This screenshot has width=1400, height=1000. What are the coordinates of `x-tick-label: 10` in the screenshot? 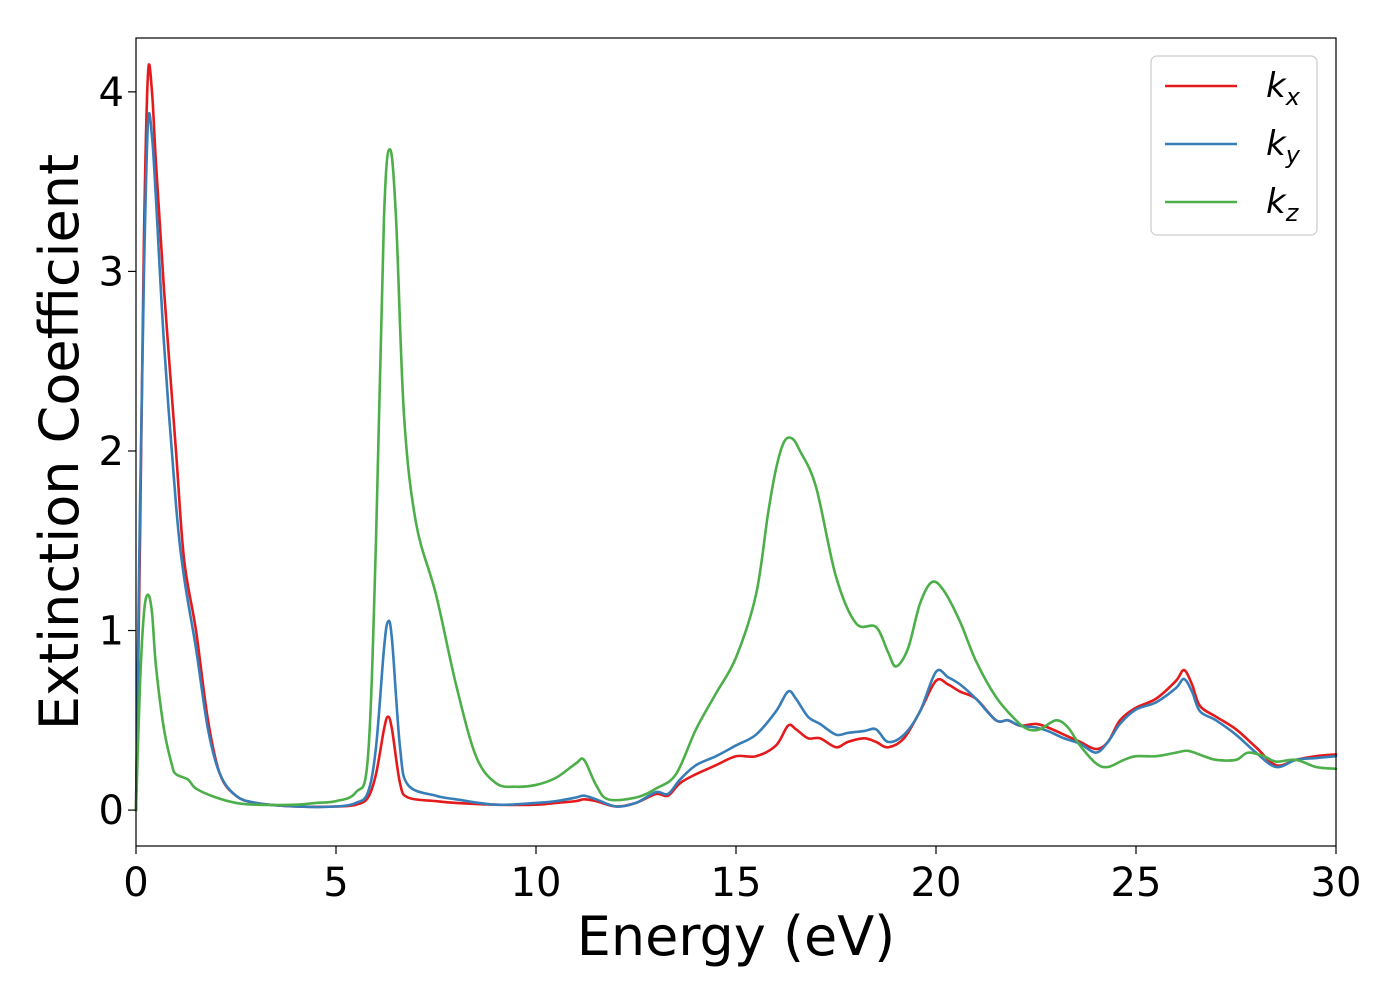 It's located at (536, 883).